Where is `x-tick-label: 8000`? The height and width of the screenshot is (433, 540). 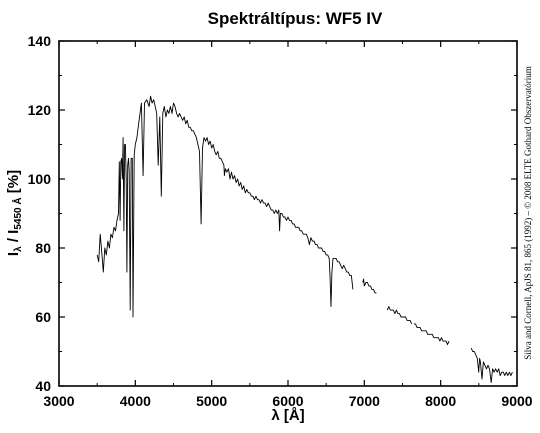
x-tick-label: 8000 is located at coordinates (440, 401).